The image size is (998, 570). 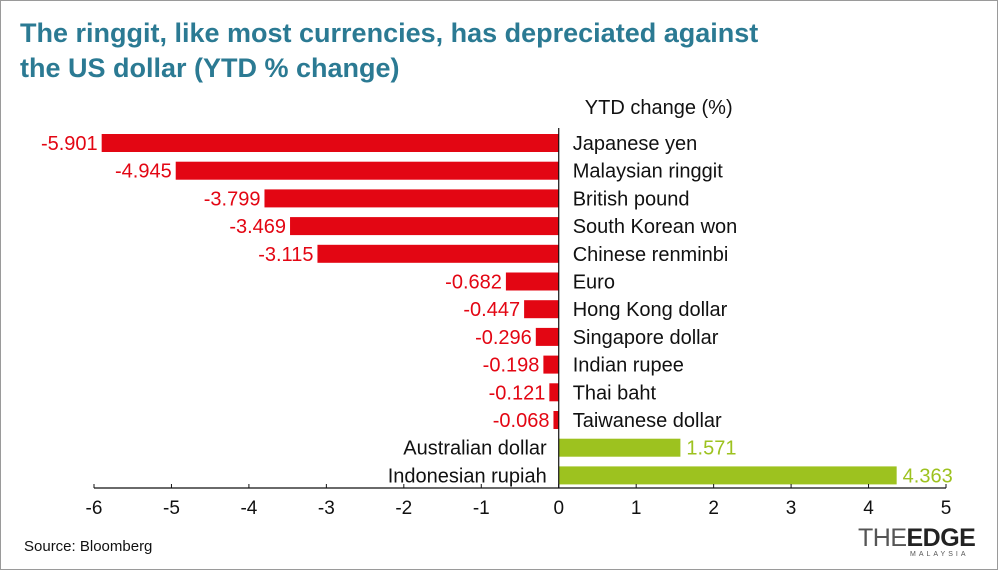 What do you see at coordinates (635, 144) in the screenshot?
I see `category-label: Japanese yen` at bounding box center [635, 144].